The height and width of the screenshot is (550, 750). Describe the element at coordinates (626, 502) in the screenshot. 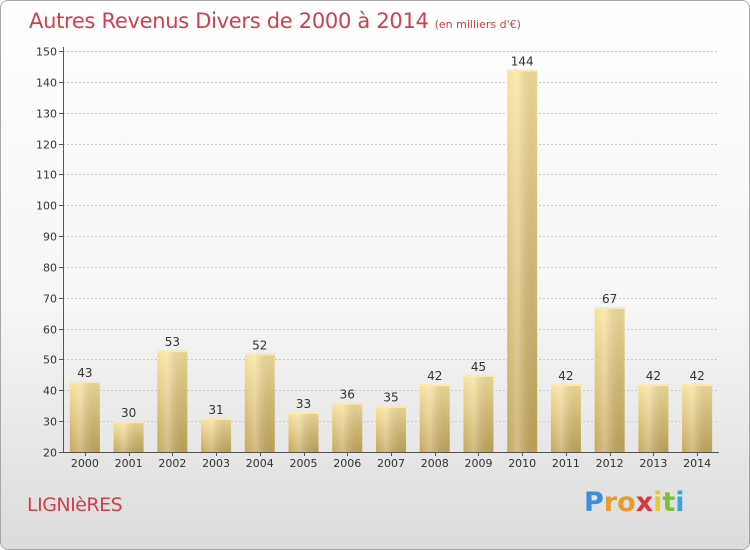

I see `logo-letter: o` at that location.